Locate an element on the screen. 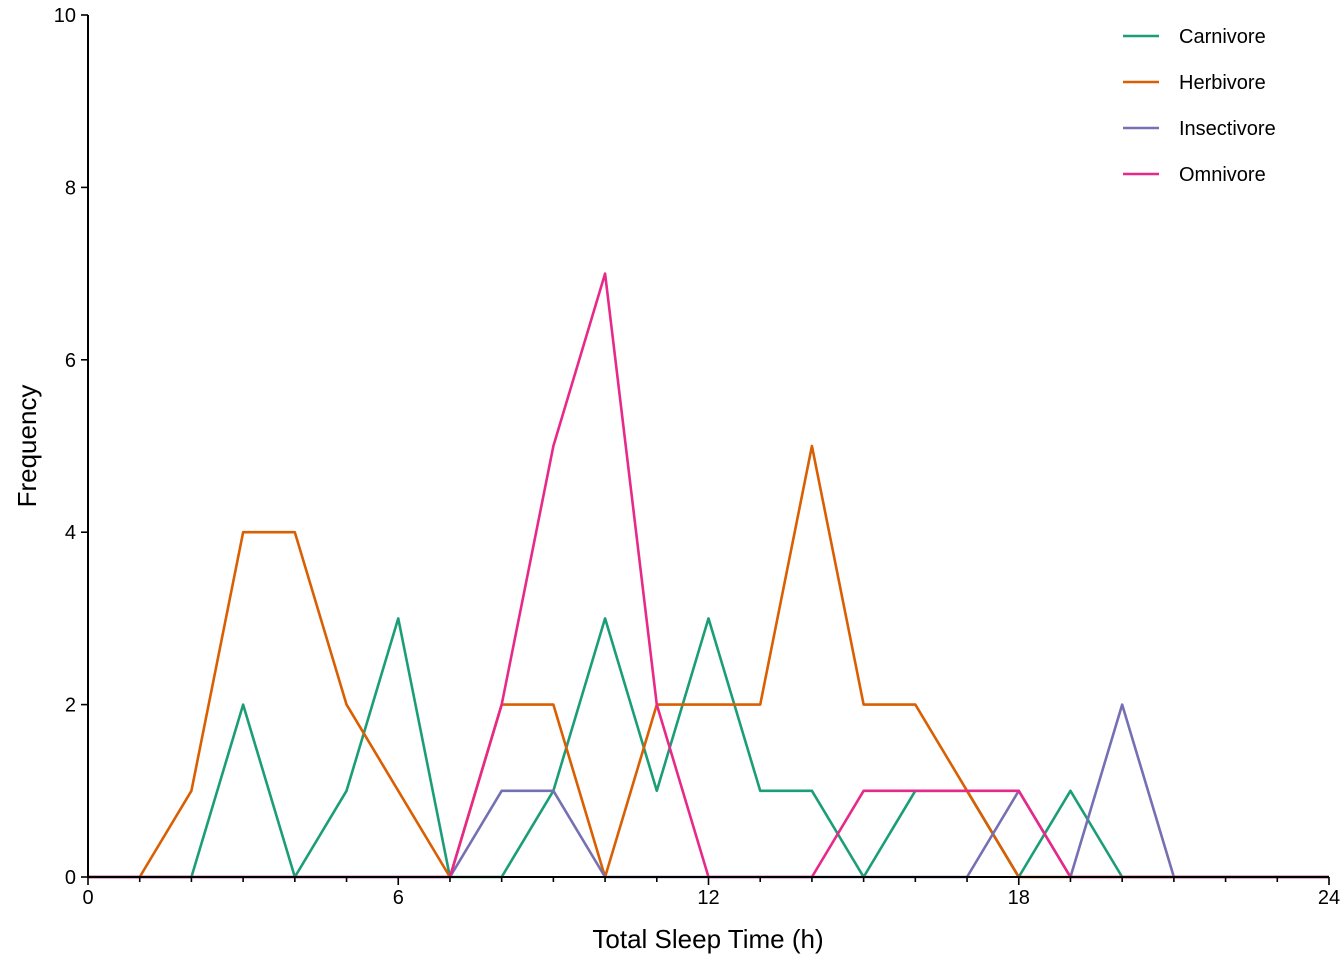 This screenshot has width=1344, height=960. x-tick-label: 0 is located at coordinates (87, 898).